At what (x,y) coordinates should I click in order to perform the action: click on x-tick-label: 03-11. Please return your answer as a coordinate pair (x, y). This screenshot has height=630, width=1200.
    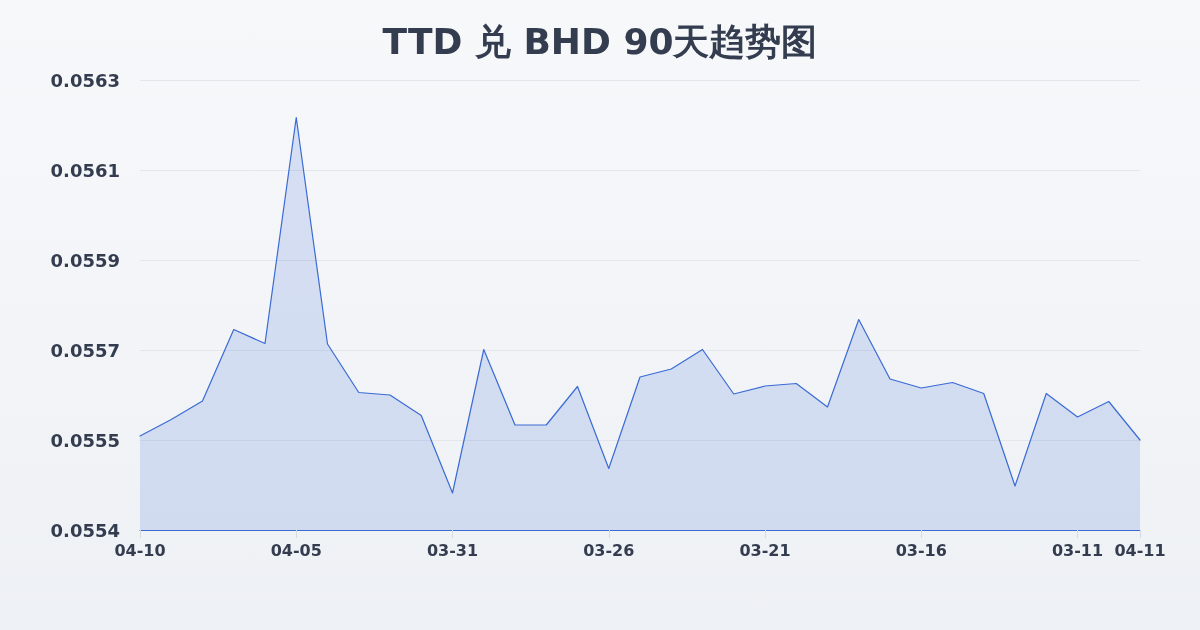
    Looking at the image, I should click on (1077, 550).